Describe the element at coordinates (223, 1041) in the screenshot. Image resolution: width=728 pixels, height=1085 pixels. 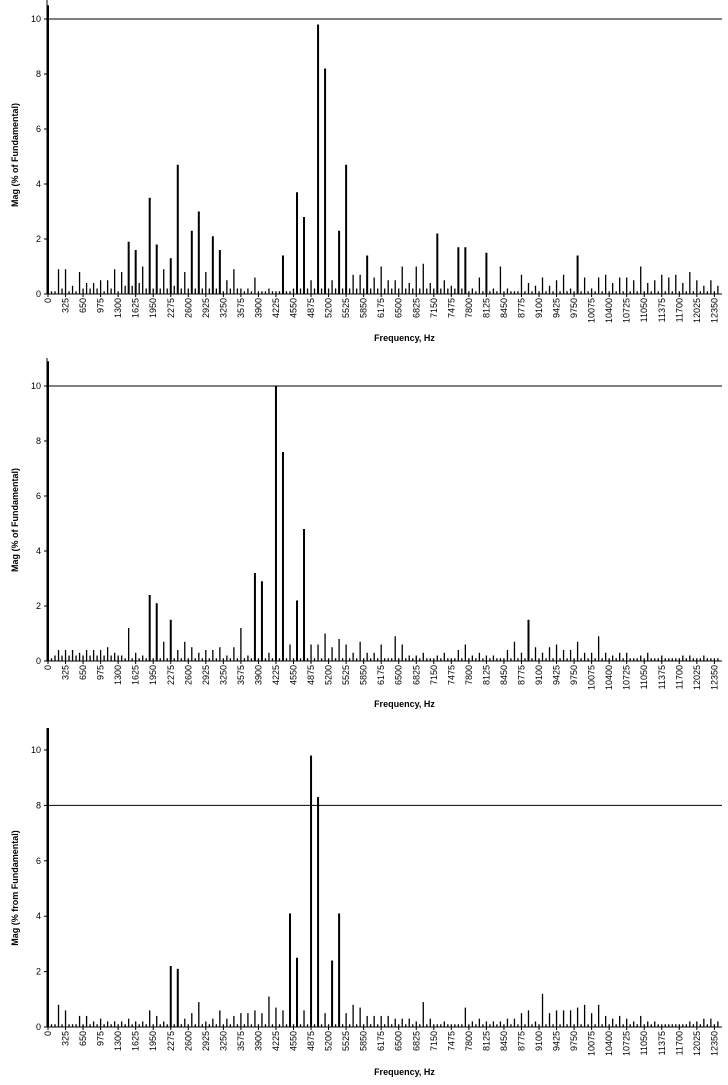
I see `x-tick-label: 3250` at that location.